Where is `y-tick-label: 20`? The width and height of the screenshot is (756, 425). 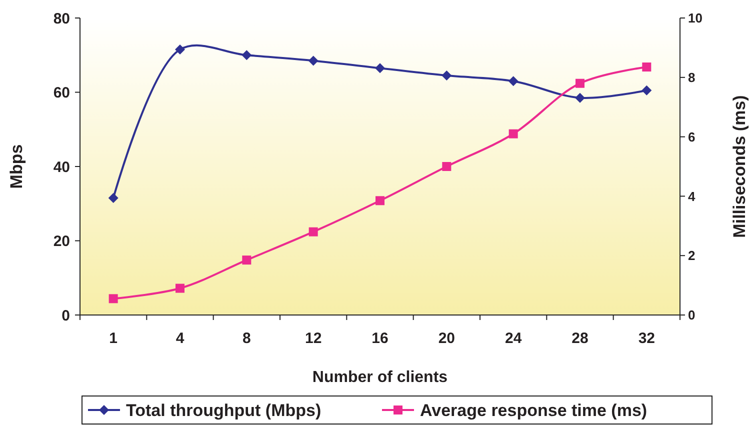 y-tick-label: 20 is located at coordinates (61, 241).